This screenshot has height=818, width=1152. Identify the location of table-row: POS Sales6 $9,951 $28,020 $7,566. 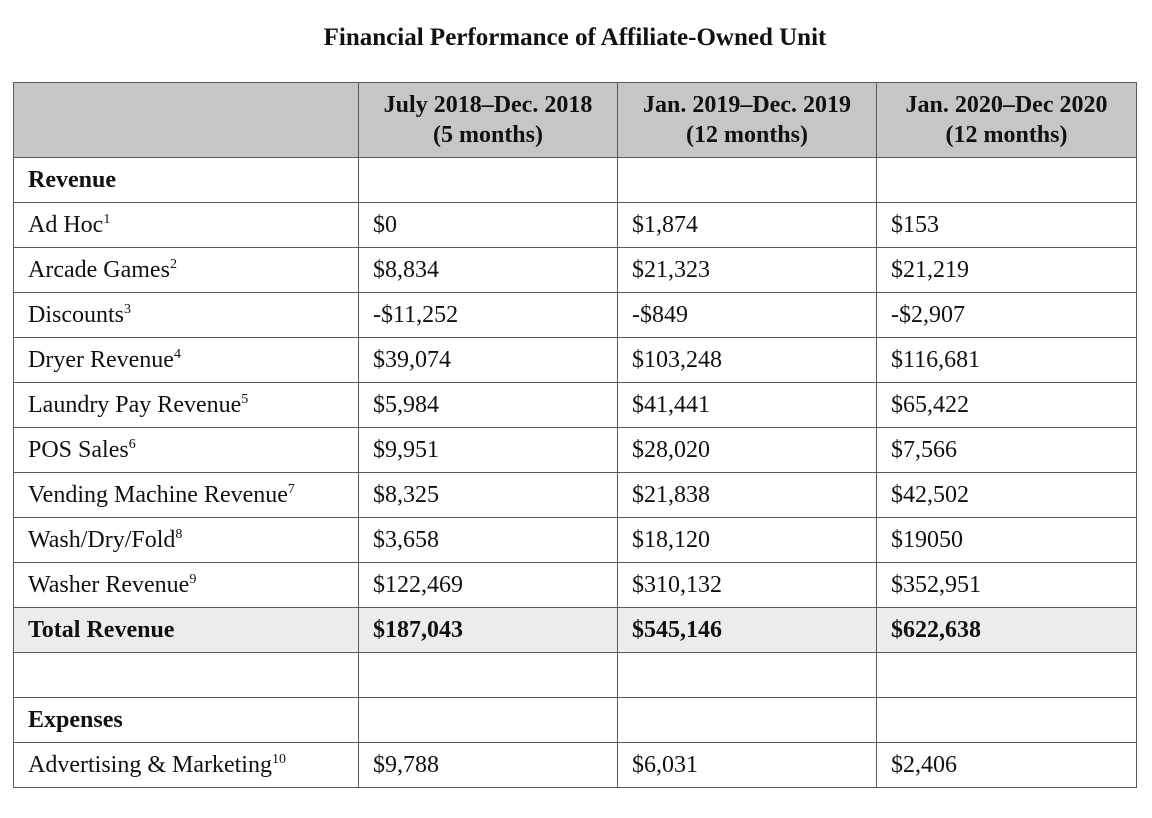
(575, 450).